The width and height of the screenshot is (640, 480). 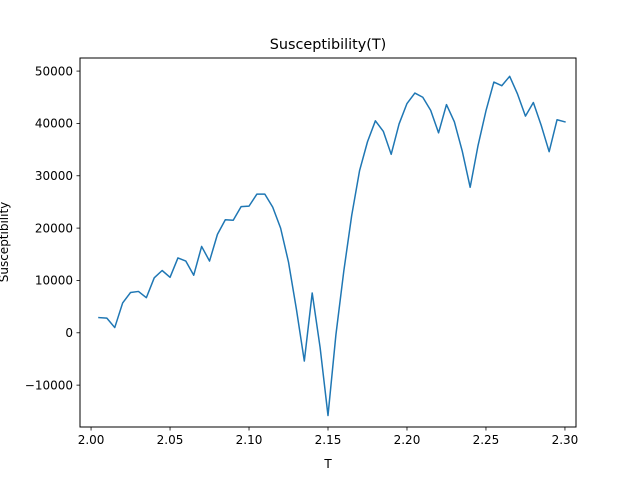 I want to click on x-tick-label: 2.15, so click(x=328, y=440).